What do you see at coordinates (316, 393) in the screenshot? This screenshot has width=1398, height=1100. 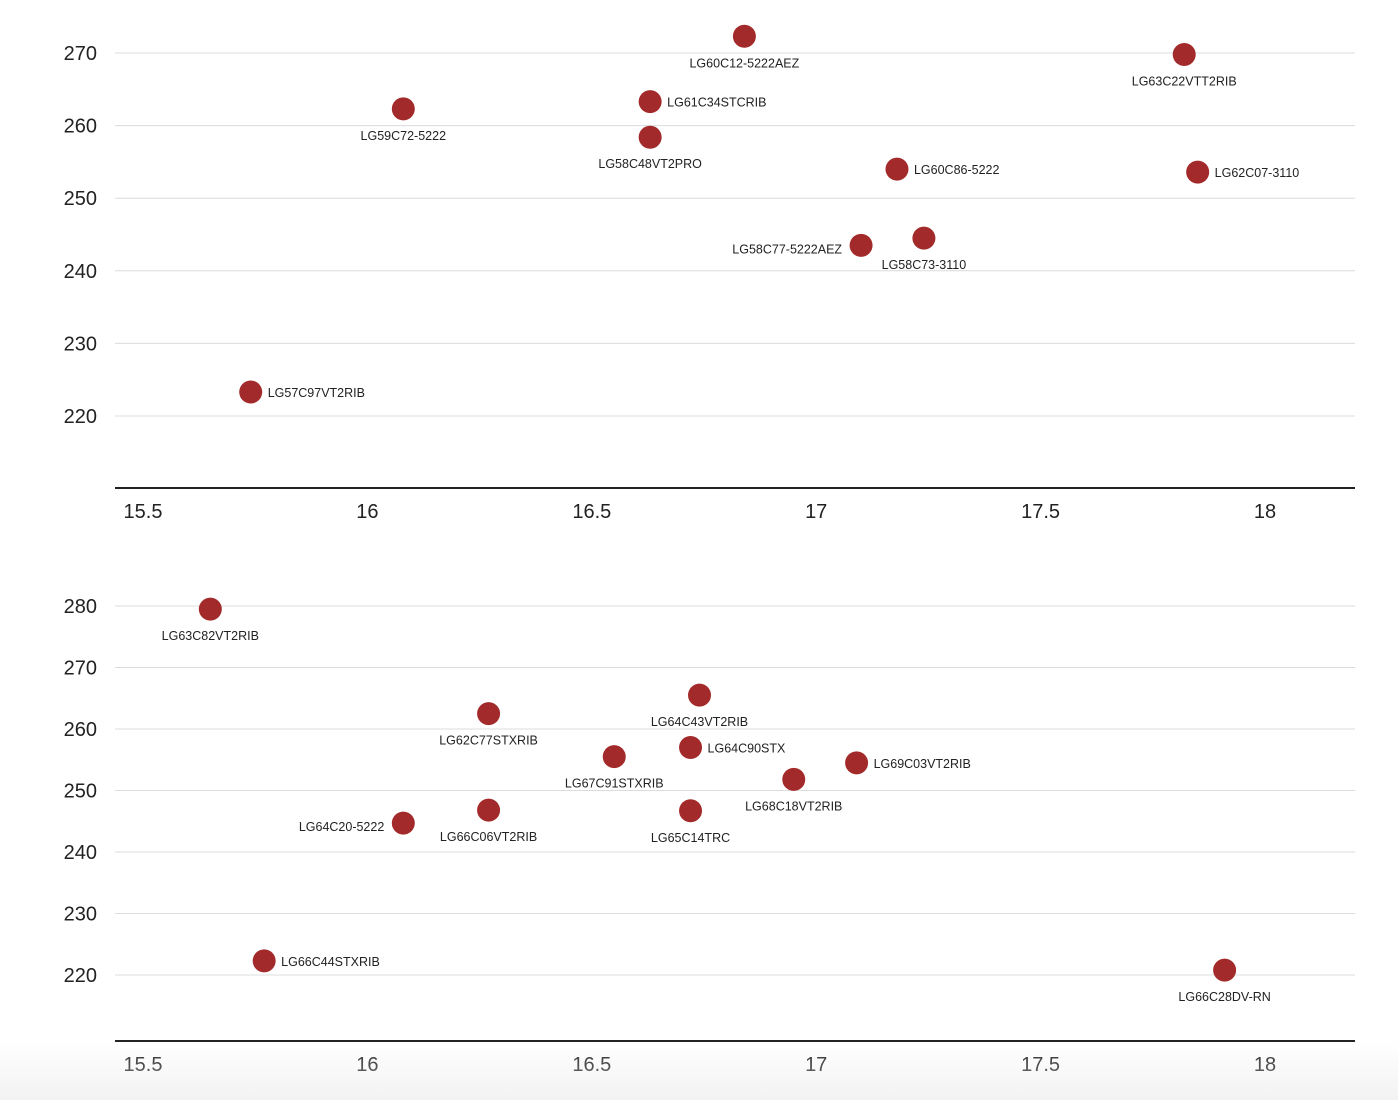 I see `point-label: LG57C97VT2RIB` at bounding box center [316, 393].